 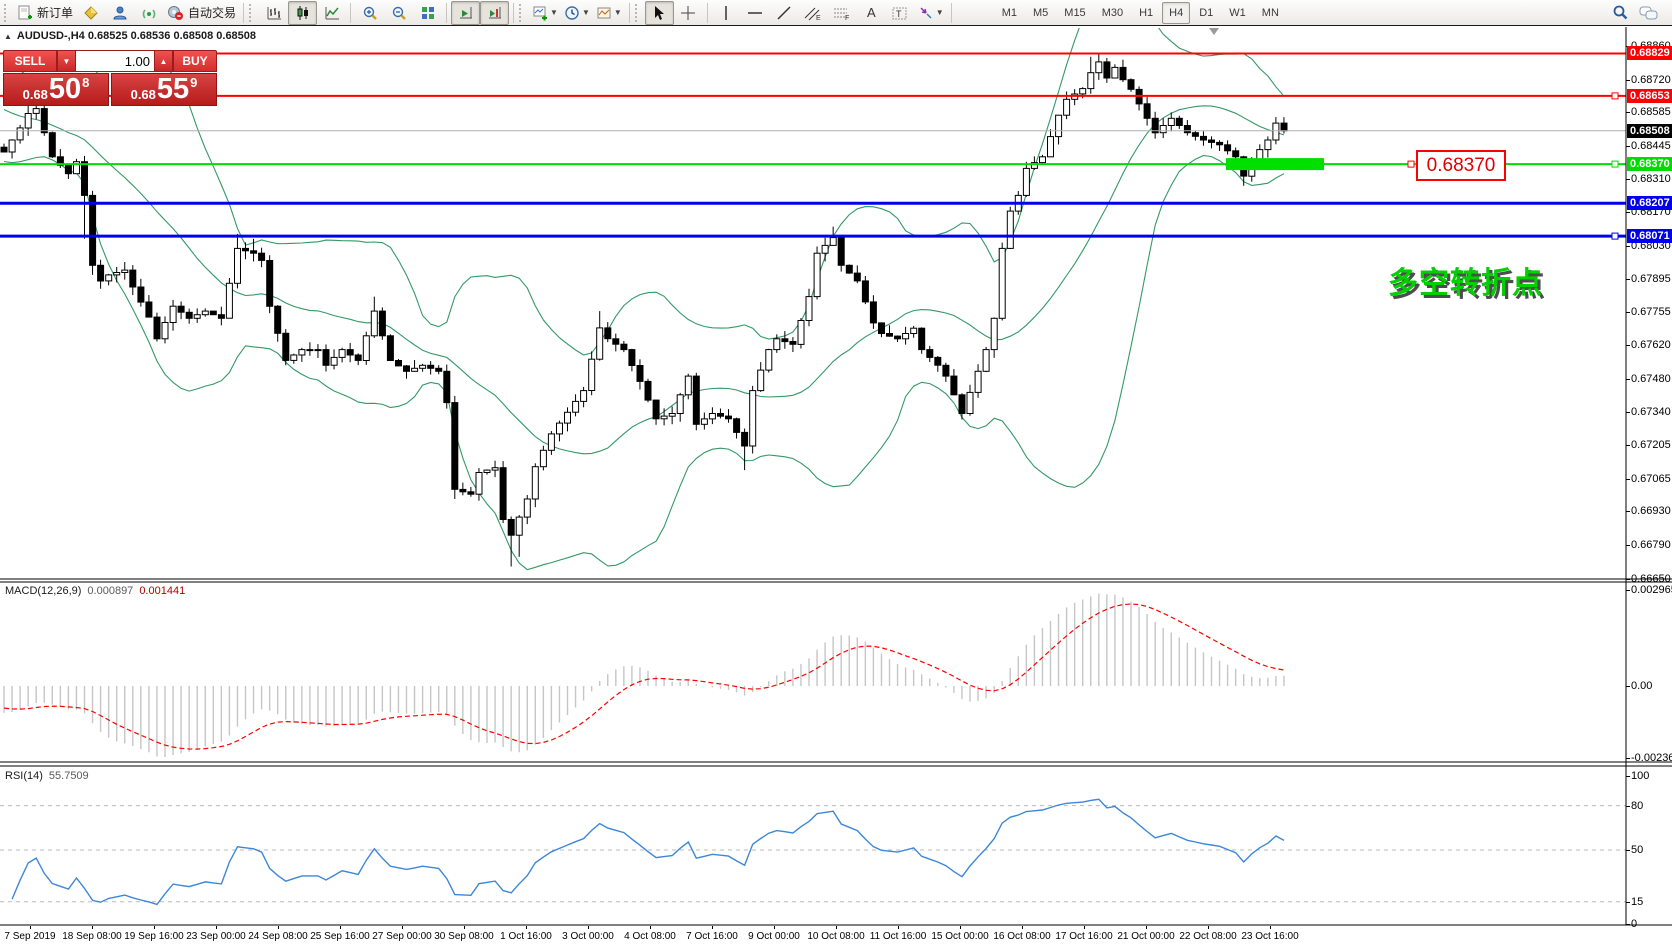 What do you see at coordinates (1649, 96) in the screenshot?
I see `price-axis-line-label: 0.68653` at bounding box center [1649, 96].